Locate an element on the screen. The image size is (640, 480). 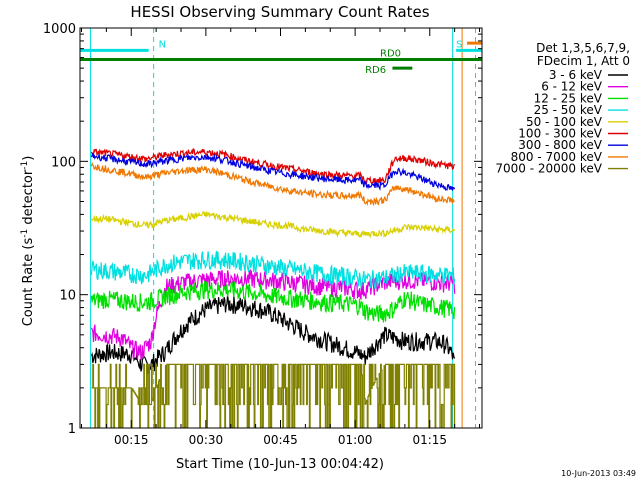
legend-header-line-1: Det 1,3,5,6,7,9, is located at coordinates (583, 48).